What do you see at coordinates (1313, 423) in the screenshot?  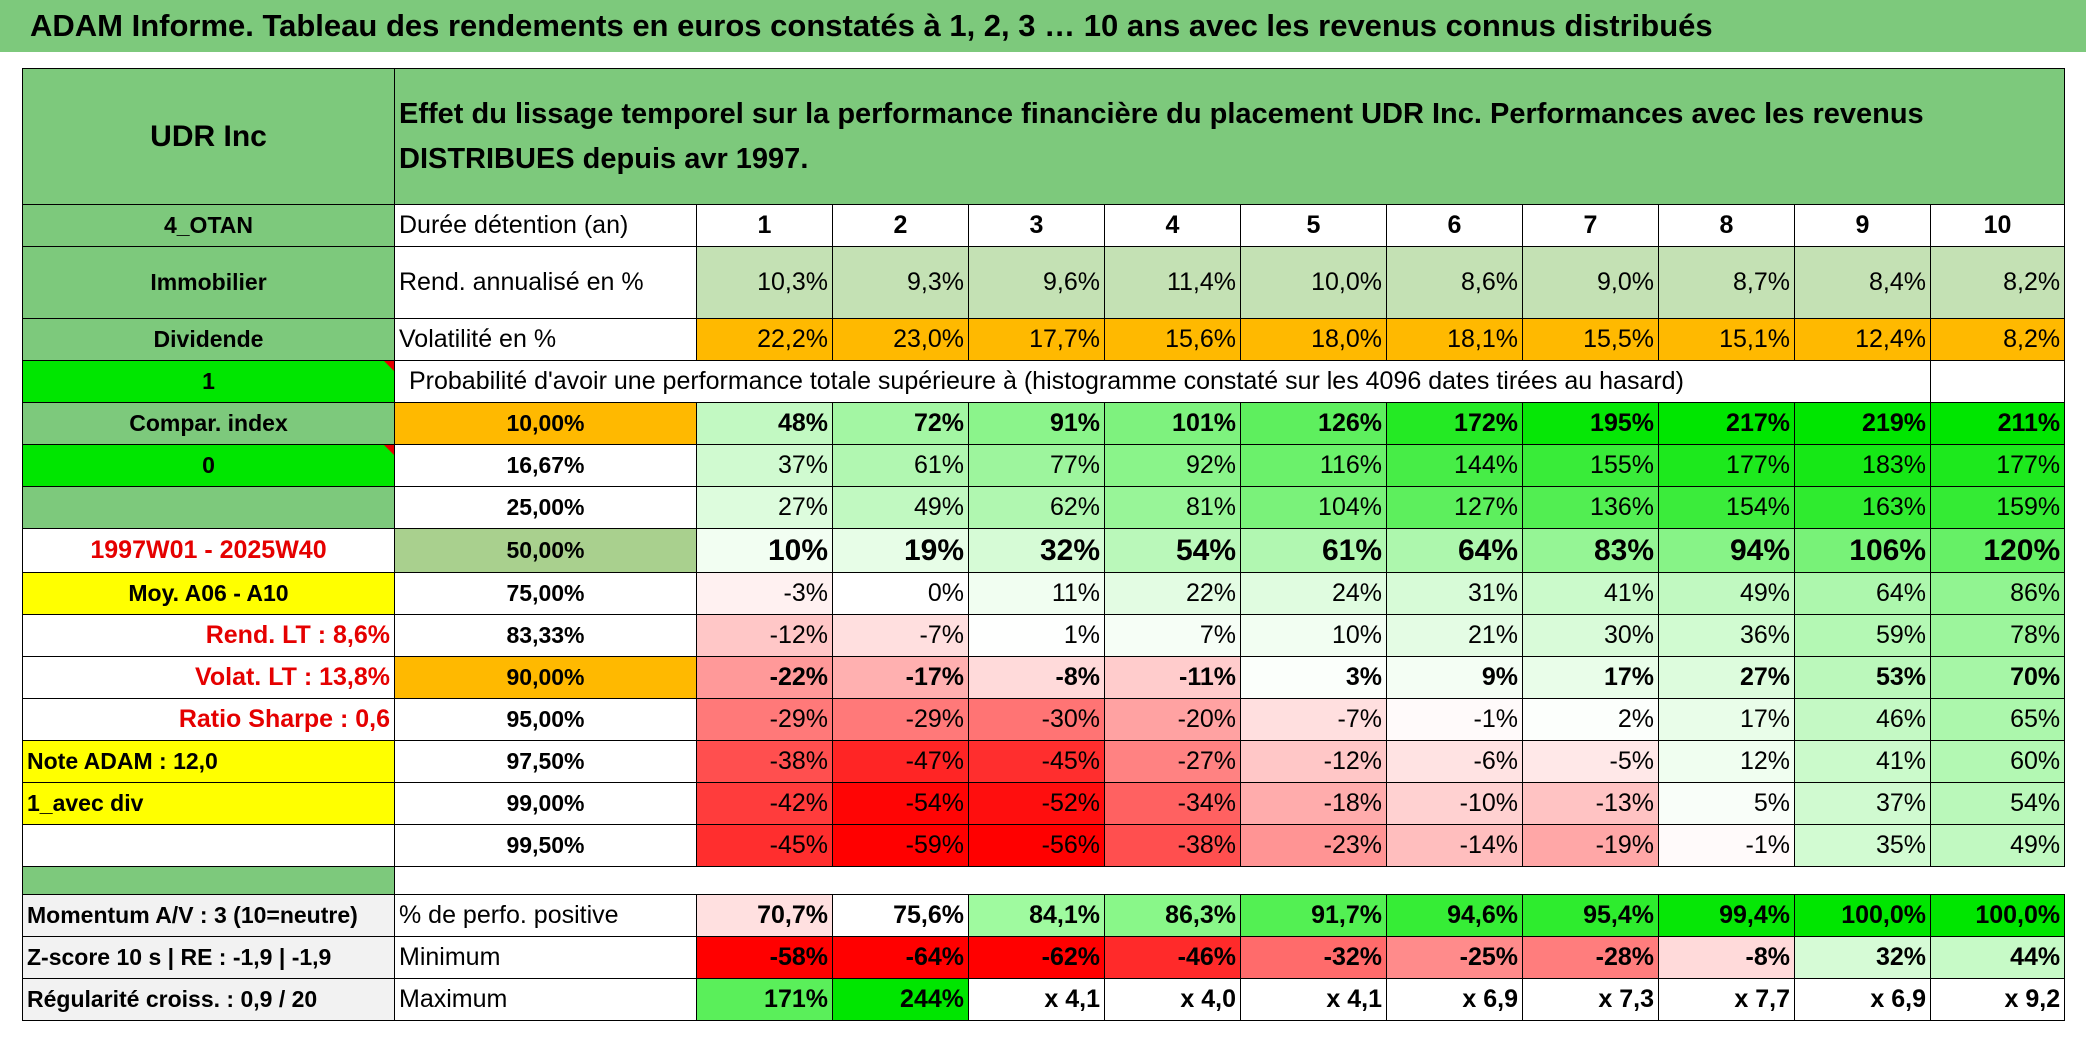 I see `prob-cell: 126%` at bounding box center [1313, 423].